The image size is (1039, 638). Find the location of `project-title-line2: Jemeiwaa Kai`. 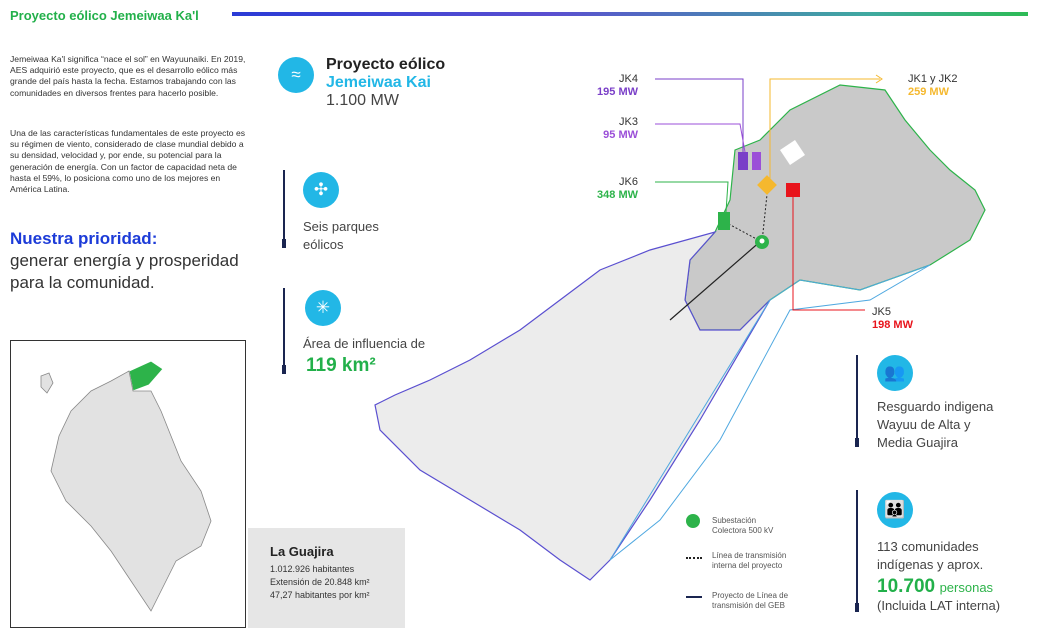

project-title-line2: Jemeiwaa Kai is located at coordinates (378, 82).